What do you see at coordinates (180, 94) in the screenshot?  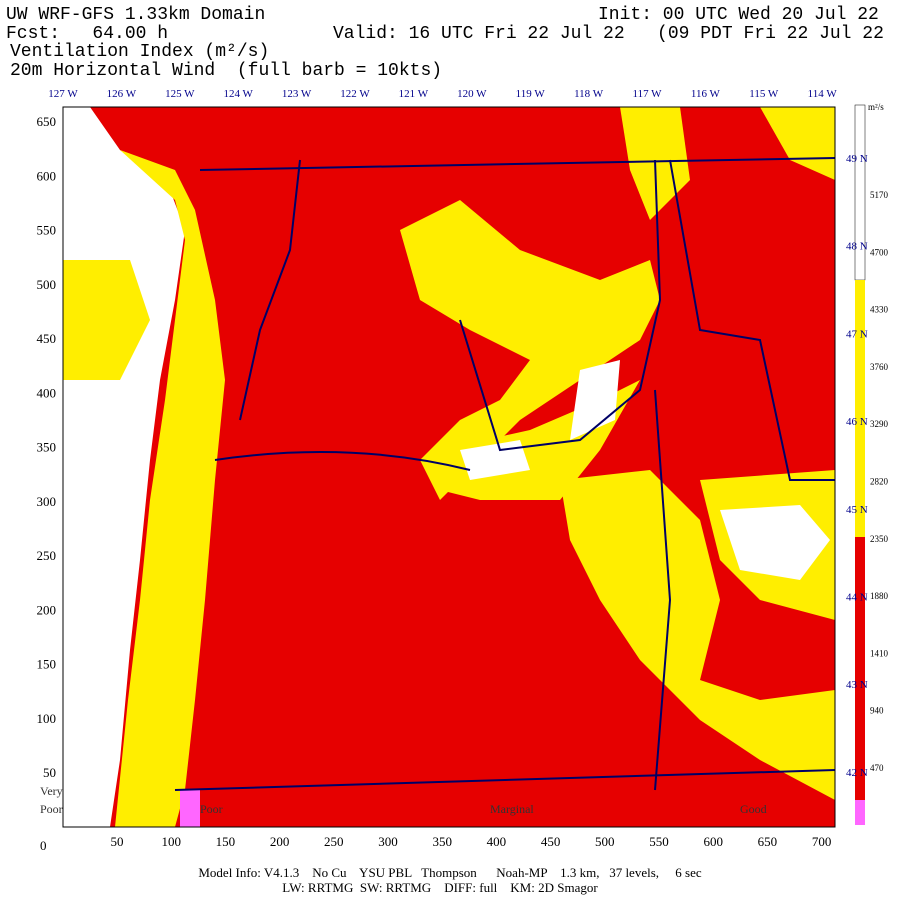 I see `longitude-label: 125 W` at bounding box center [180, 94].